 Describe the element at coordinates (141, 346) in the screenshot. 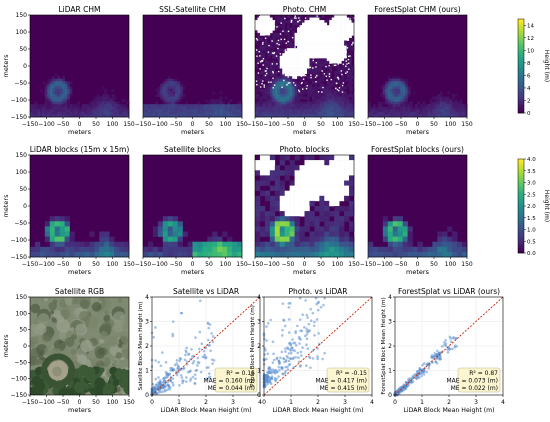

I see `y-axis-label: Satellite Block Mean Height (m)` at that location.